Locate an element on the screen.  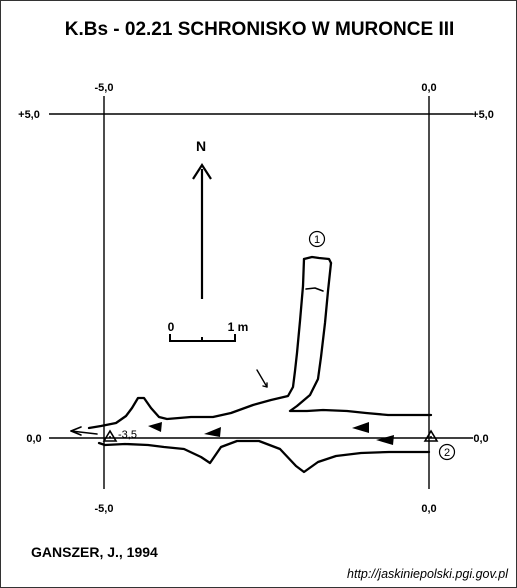
survey-stations: -3,5 is located at coordinates (270, 435).